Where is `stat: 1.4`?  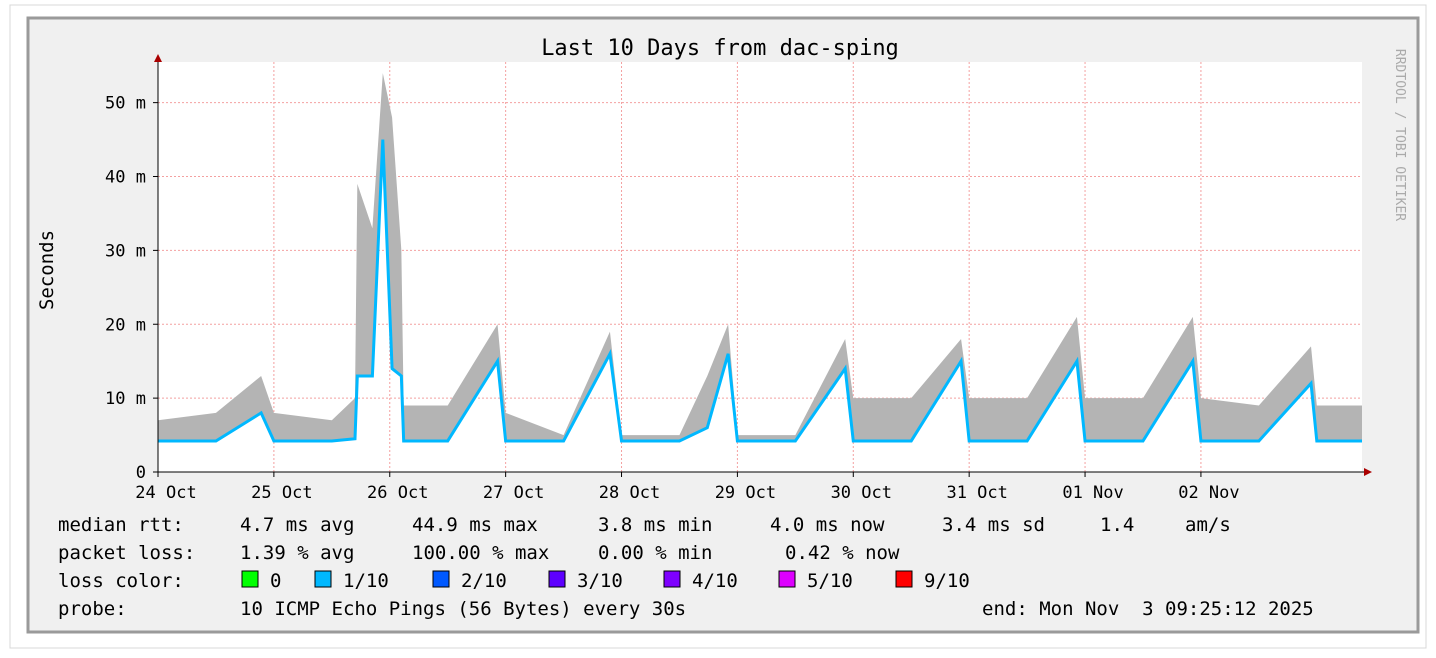 stat: 1.4 is located at coordinates (1117, 525).